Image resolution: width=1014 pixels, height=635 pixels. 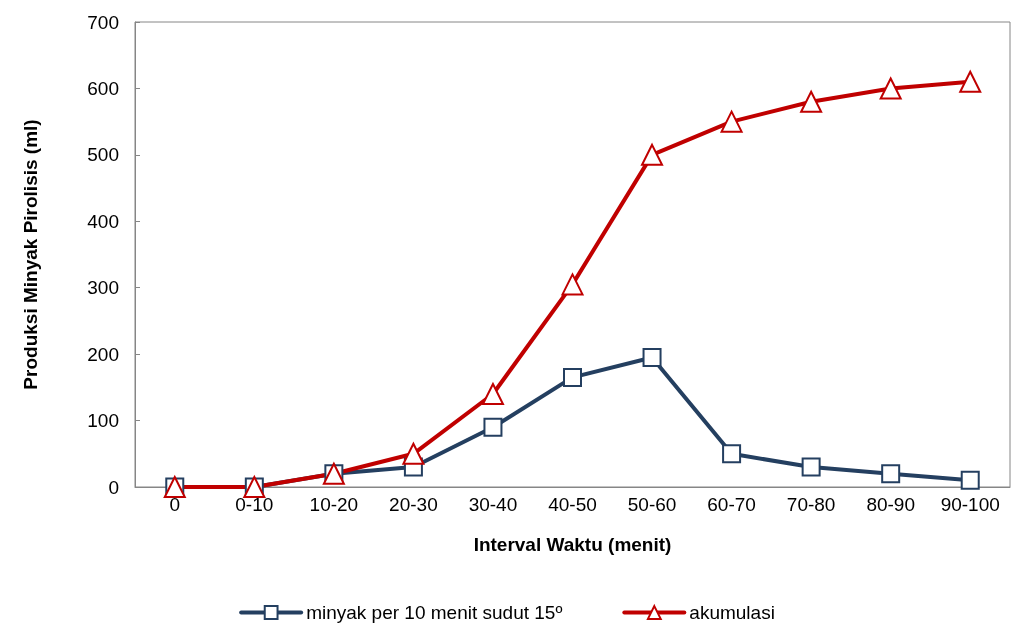 What do you see at coordinates (103, 354) in the screenshot?
I see `y-tick-label: 200` at bounding box center [103, 354].